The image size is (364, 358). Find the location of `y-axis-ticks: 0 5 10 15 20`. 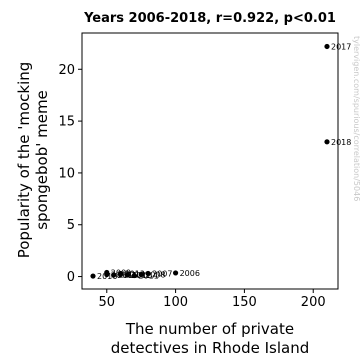

y-axis-ticks: 0 5 10 15 20 is located at coordinates (70, 174).